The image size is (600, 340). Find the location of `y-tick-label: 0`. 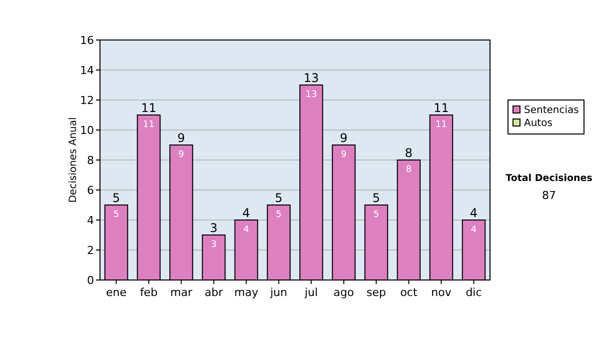

y-tick-label: 0 is located at coordinates (90, 280).